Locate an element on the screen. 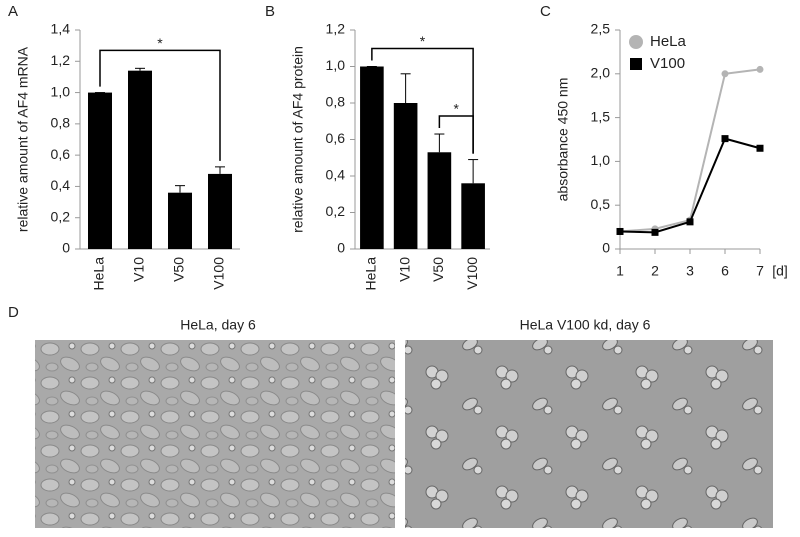 The image size is (800, 537). y-tick-label: 2,0 is located at coordinates (601, 73).